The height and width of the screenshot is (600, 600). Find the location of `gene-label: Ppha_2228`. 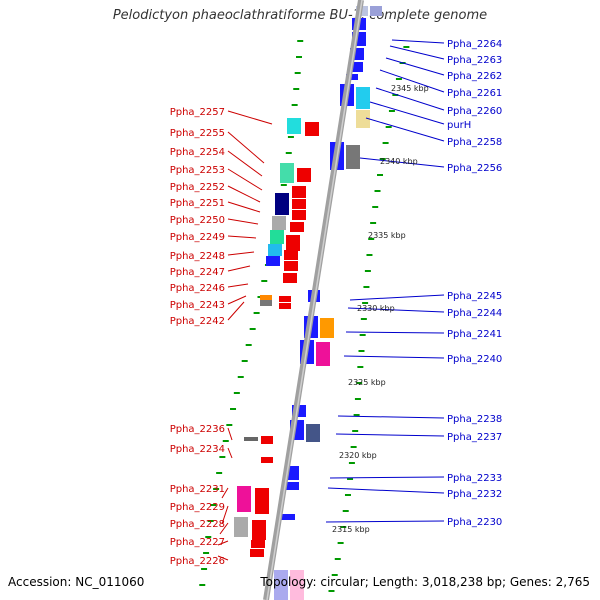

gene-label: Ppha_2228 is located at coordinates (197, 524).